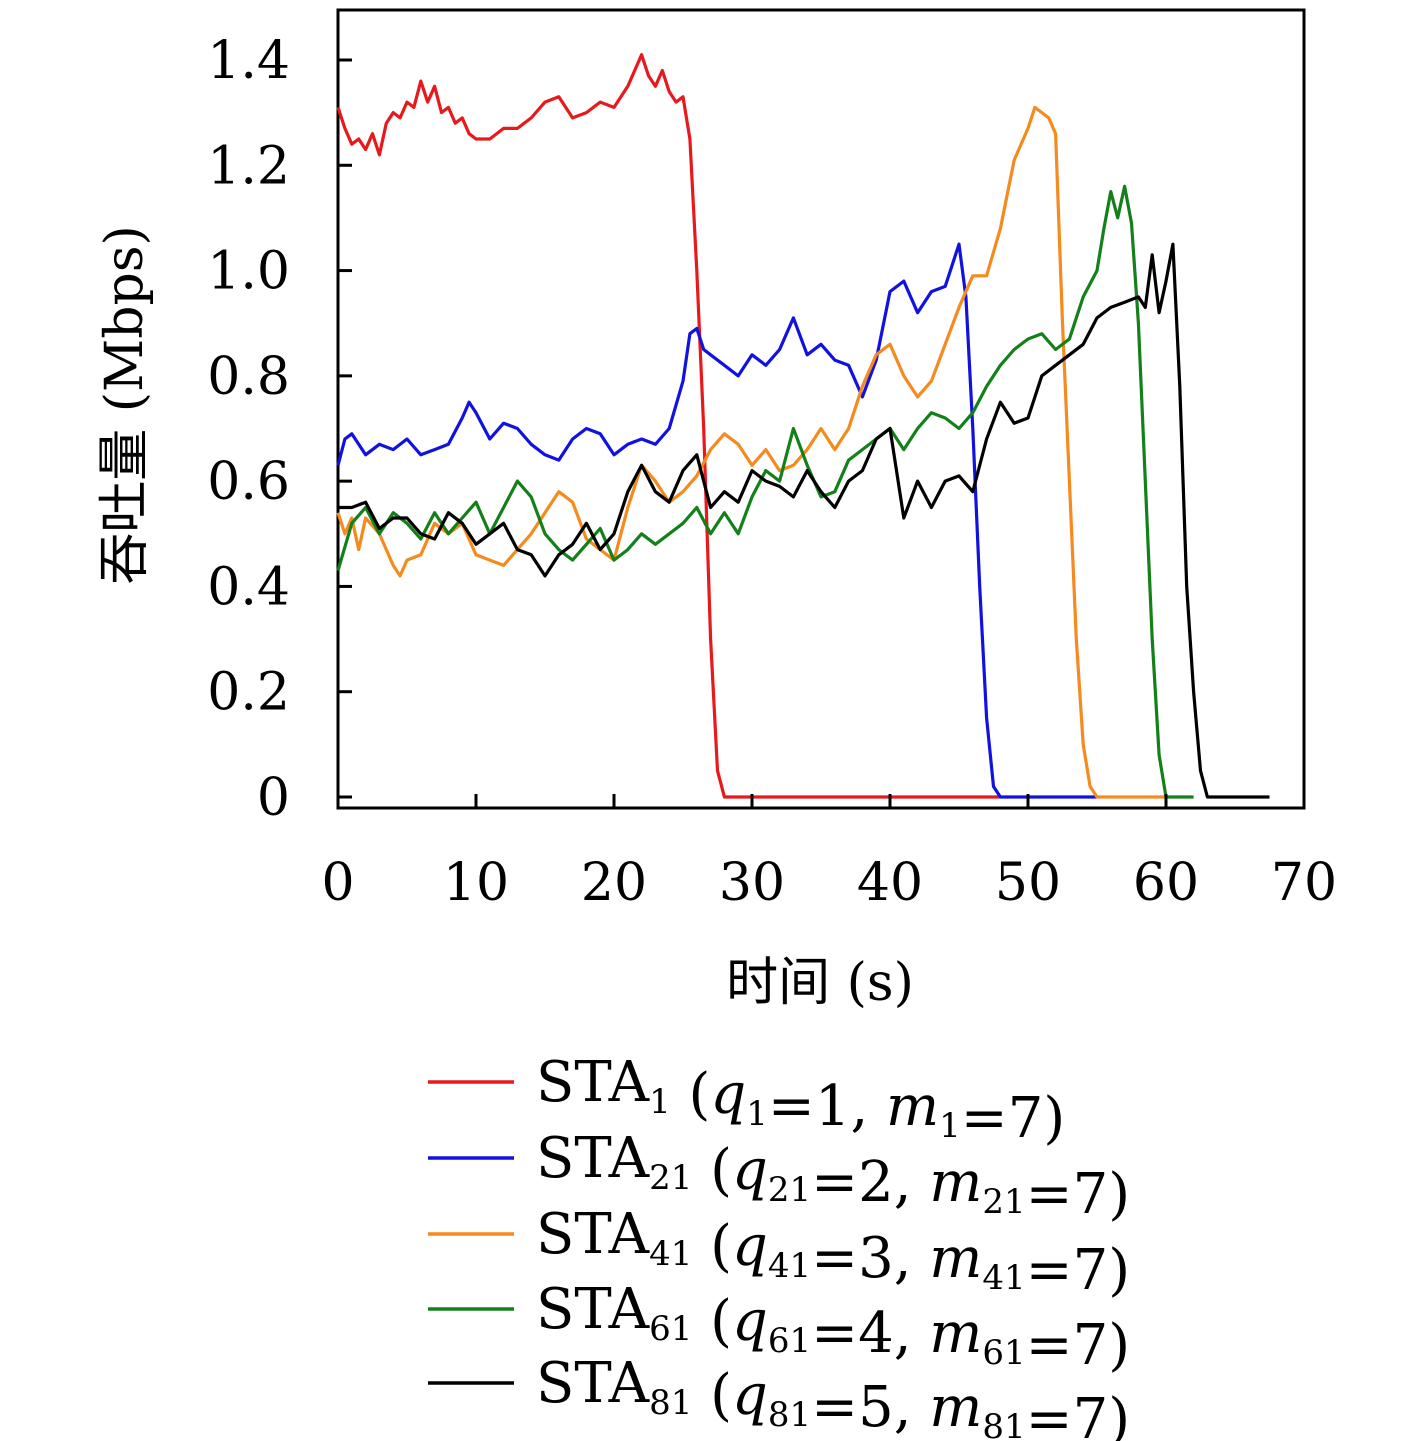  Describe the element at coordinates (125, 405) in the screenshot. I see `y-axis-label: 吞吐量 (Mbps)` at that location.